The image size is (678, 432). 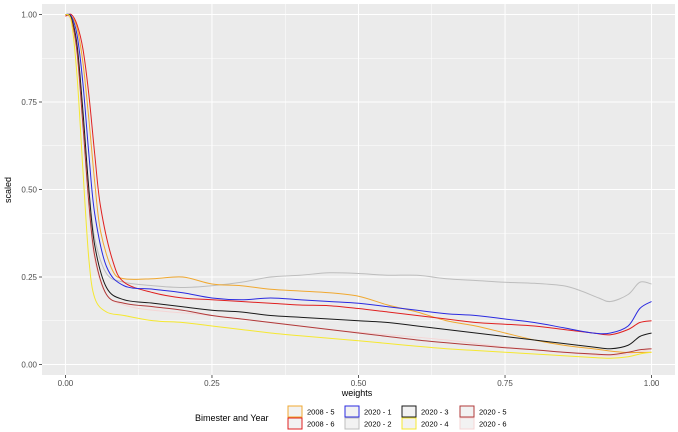 What do you see at coordinates (357, 393) in the screenshot?
I see `x-axis-title: weights` at bounding box center [357, 393].